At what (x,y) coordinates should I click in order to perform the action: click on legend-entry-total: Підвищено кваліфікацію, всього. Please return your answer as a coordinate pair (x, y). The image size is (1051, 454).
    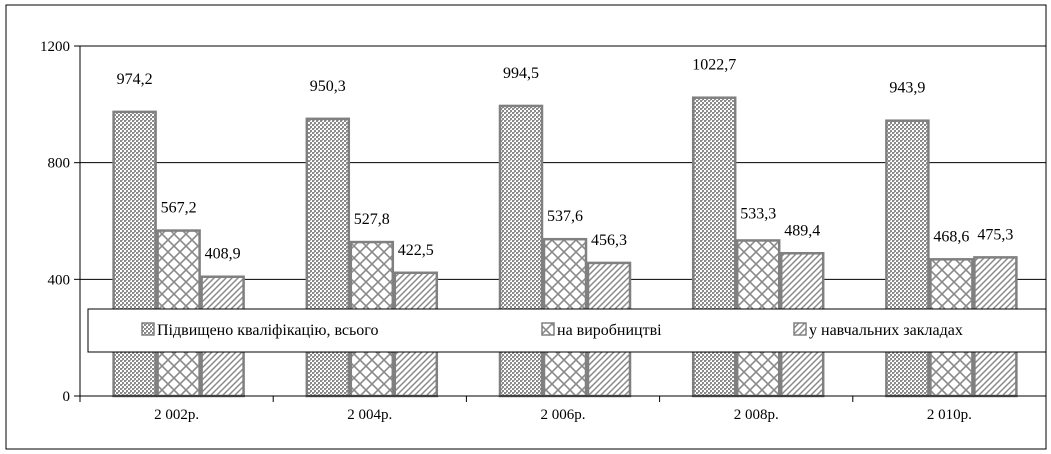
    Looking at the image, I should click on (259, 330).